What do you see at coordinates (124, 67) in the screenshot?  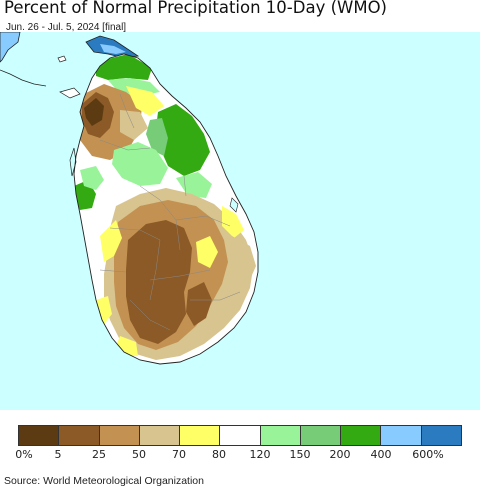 I see `region-north-green` at bounding box center [124, 67].